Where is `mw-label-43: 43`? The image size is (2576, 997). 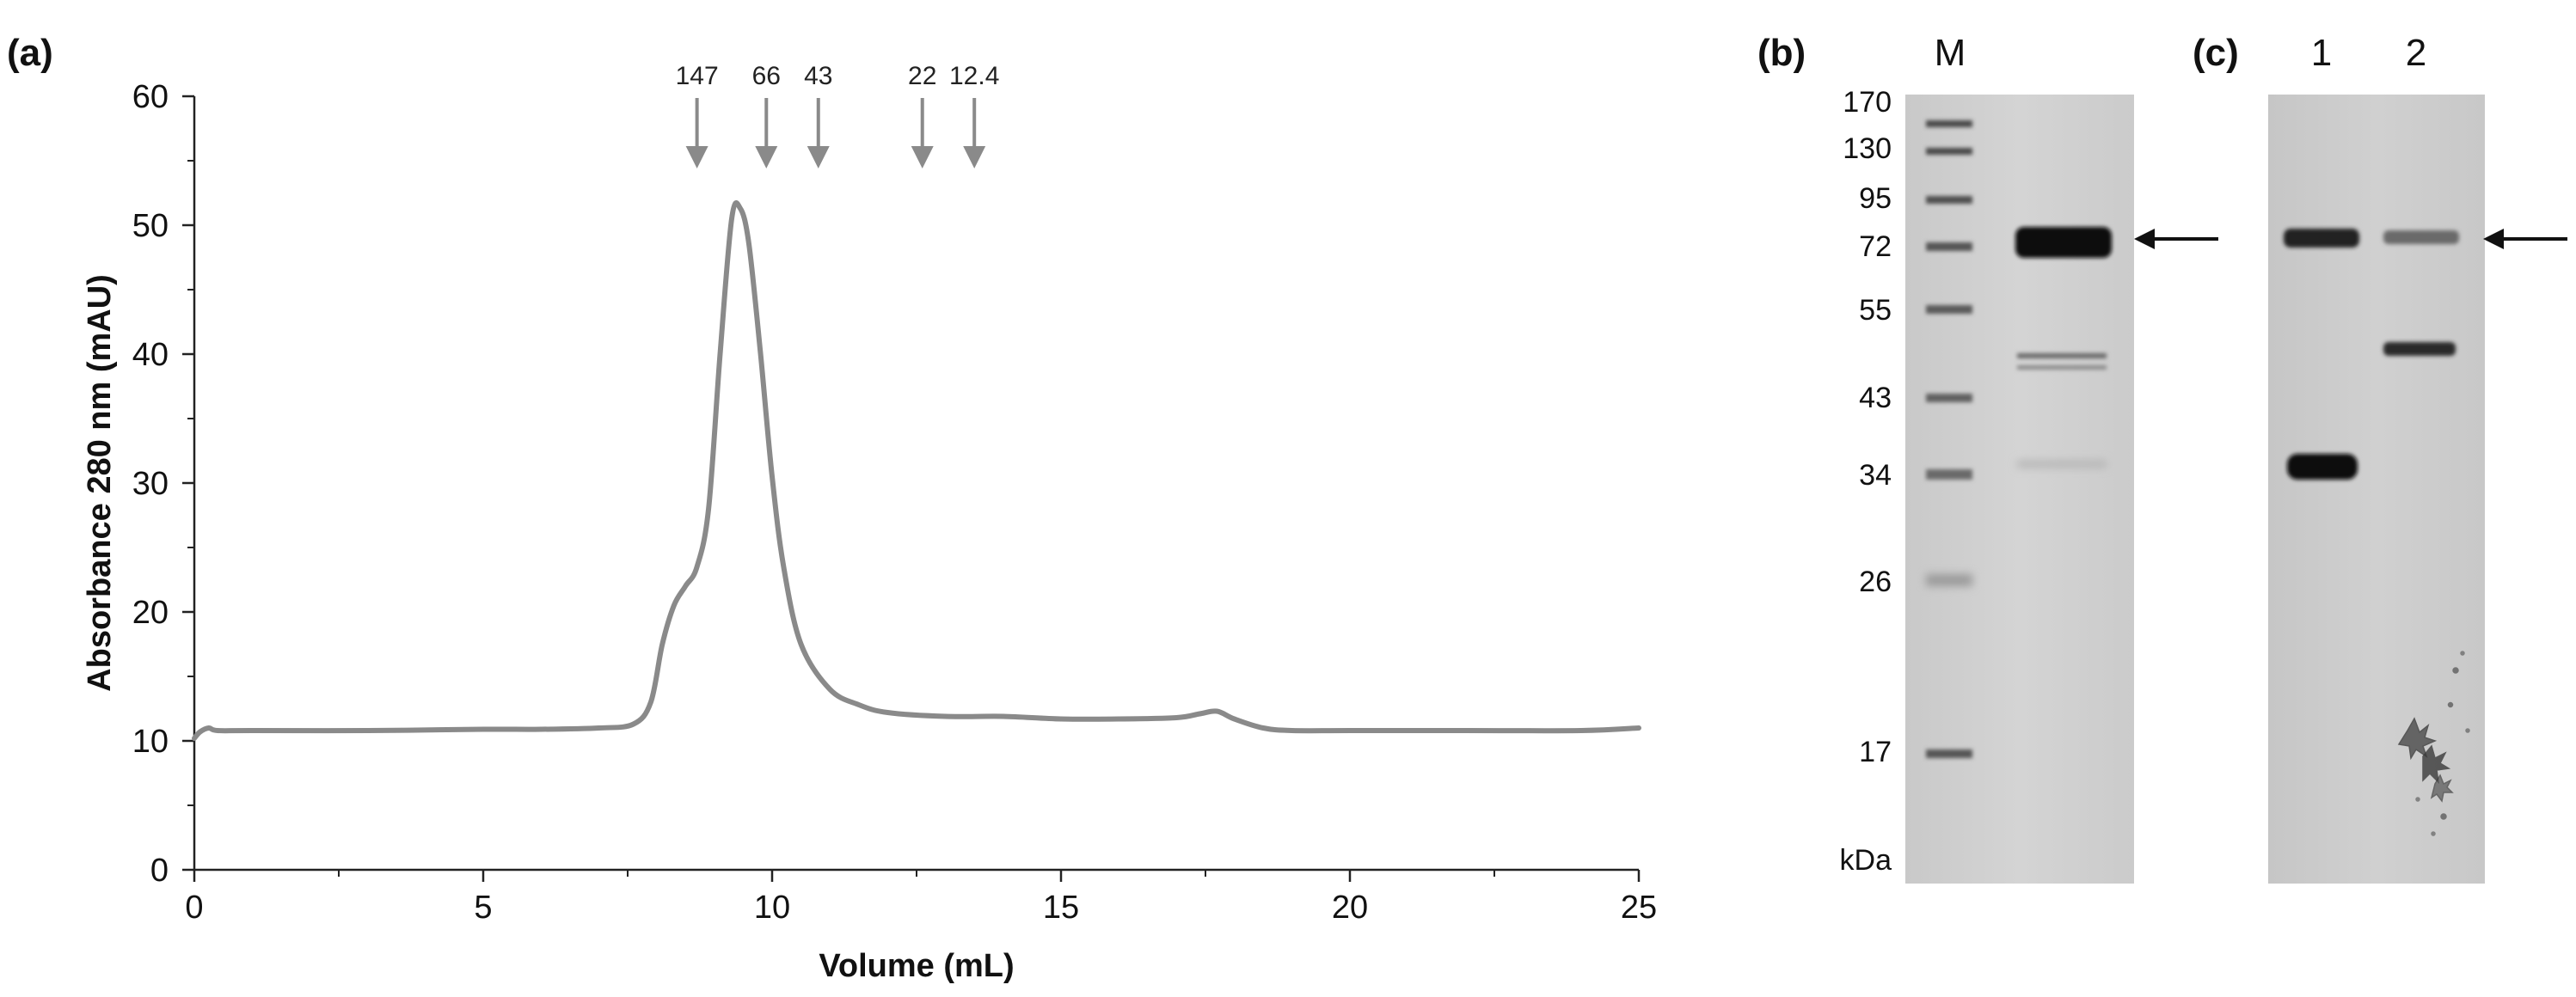 mw-label-43: 43 is located at coordinates (1875, 398).